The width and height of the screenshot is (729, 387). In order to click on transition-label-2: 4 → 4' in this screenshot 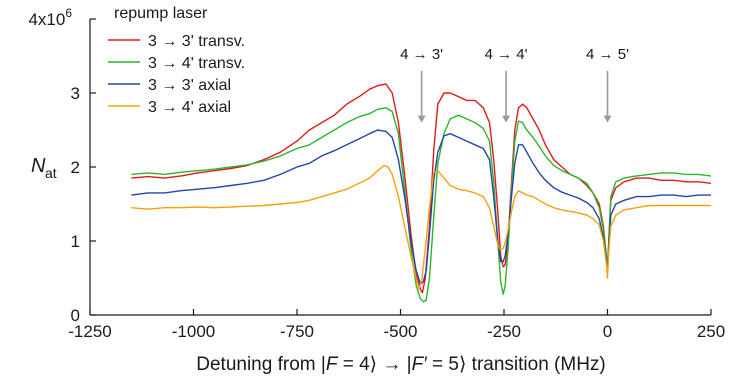, I will do `click(506, 54)`.